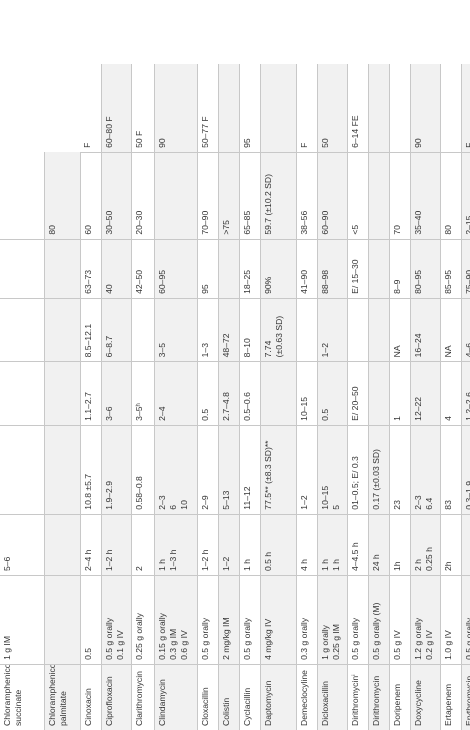 The image size is (470, 730). I want to click on value-cell: 5–13, so click(228, 470).